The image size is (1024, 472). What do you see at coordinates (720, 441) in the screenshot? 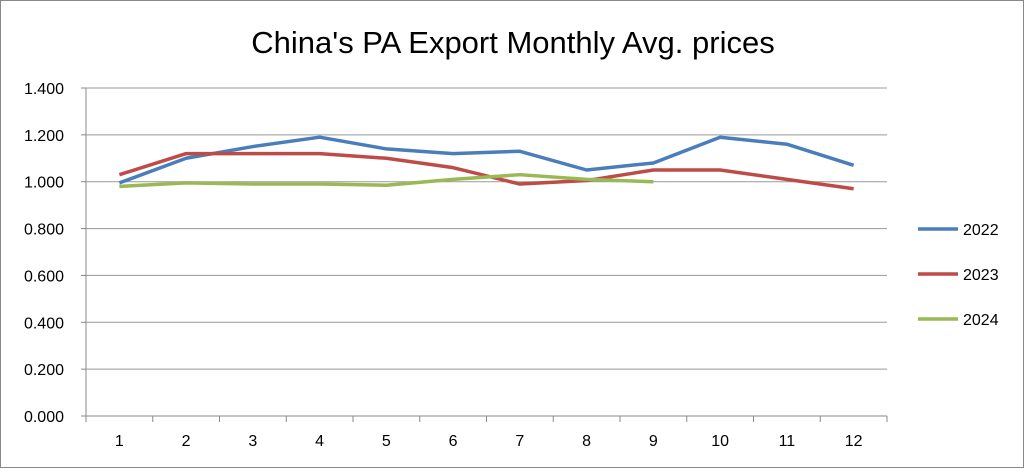
I see `x-tick-label: 10` at bounding box center [720, 441].